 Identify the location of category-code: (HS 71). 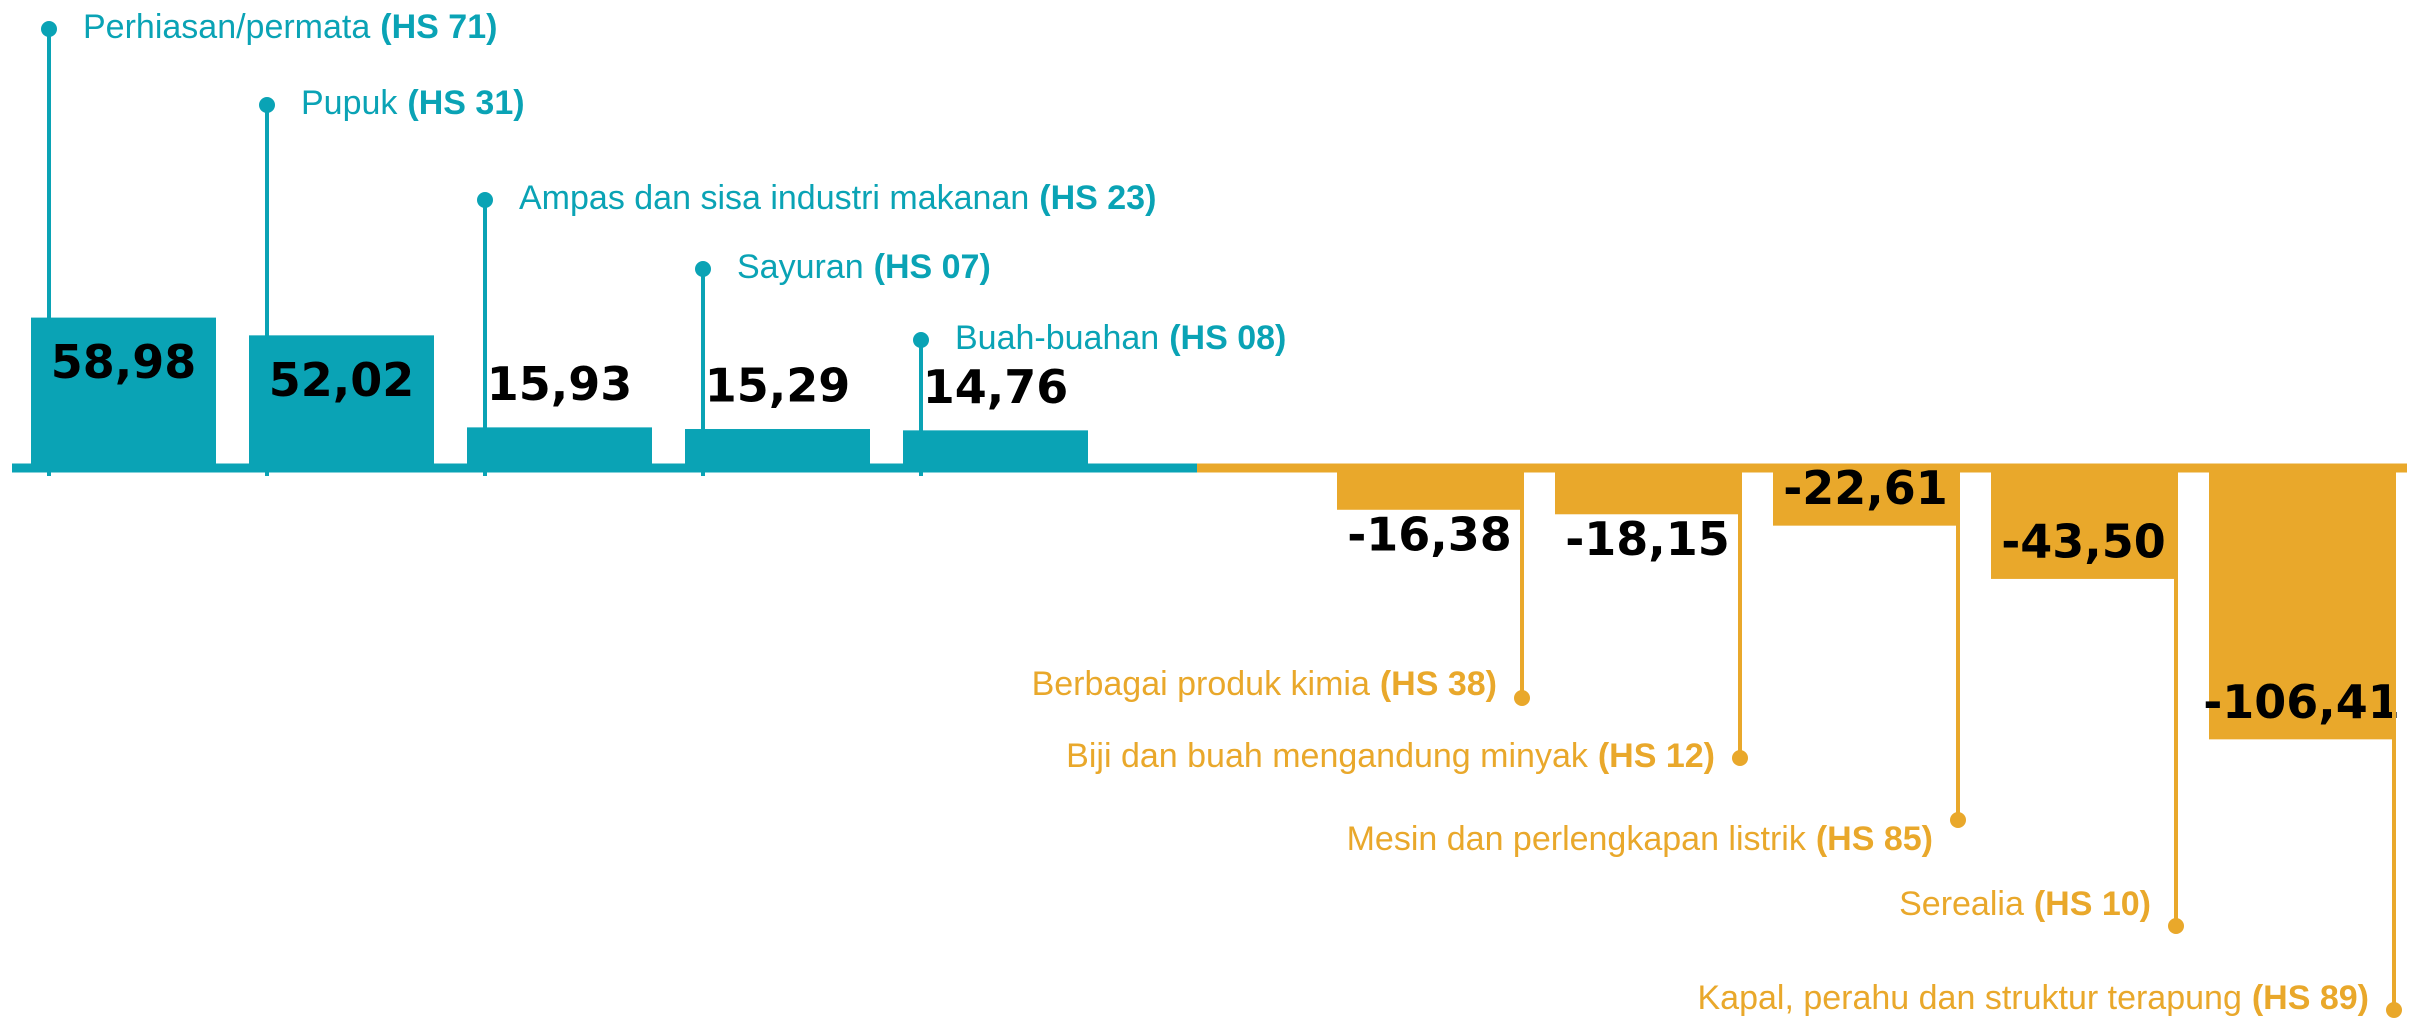
(438, 27).